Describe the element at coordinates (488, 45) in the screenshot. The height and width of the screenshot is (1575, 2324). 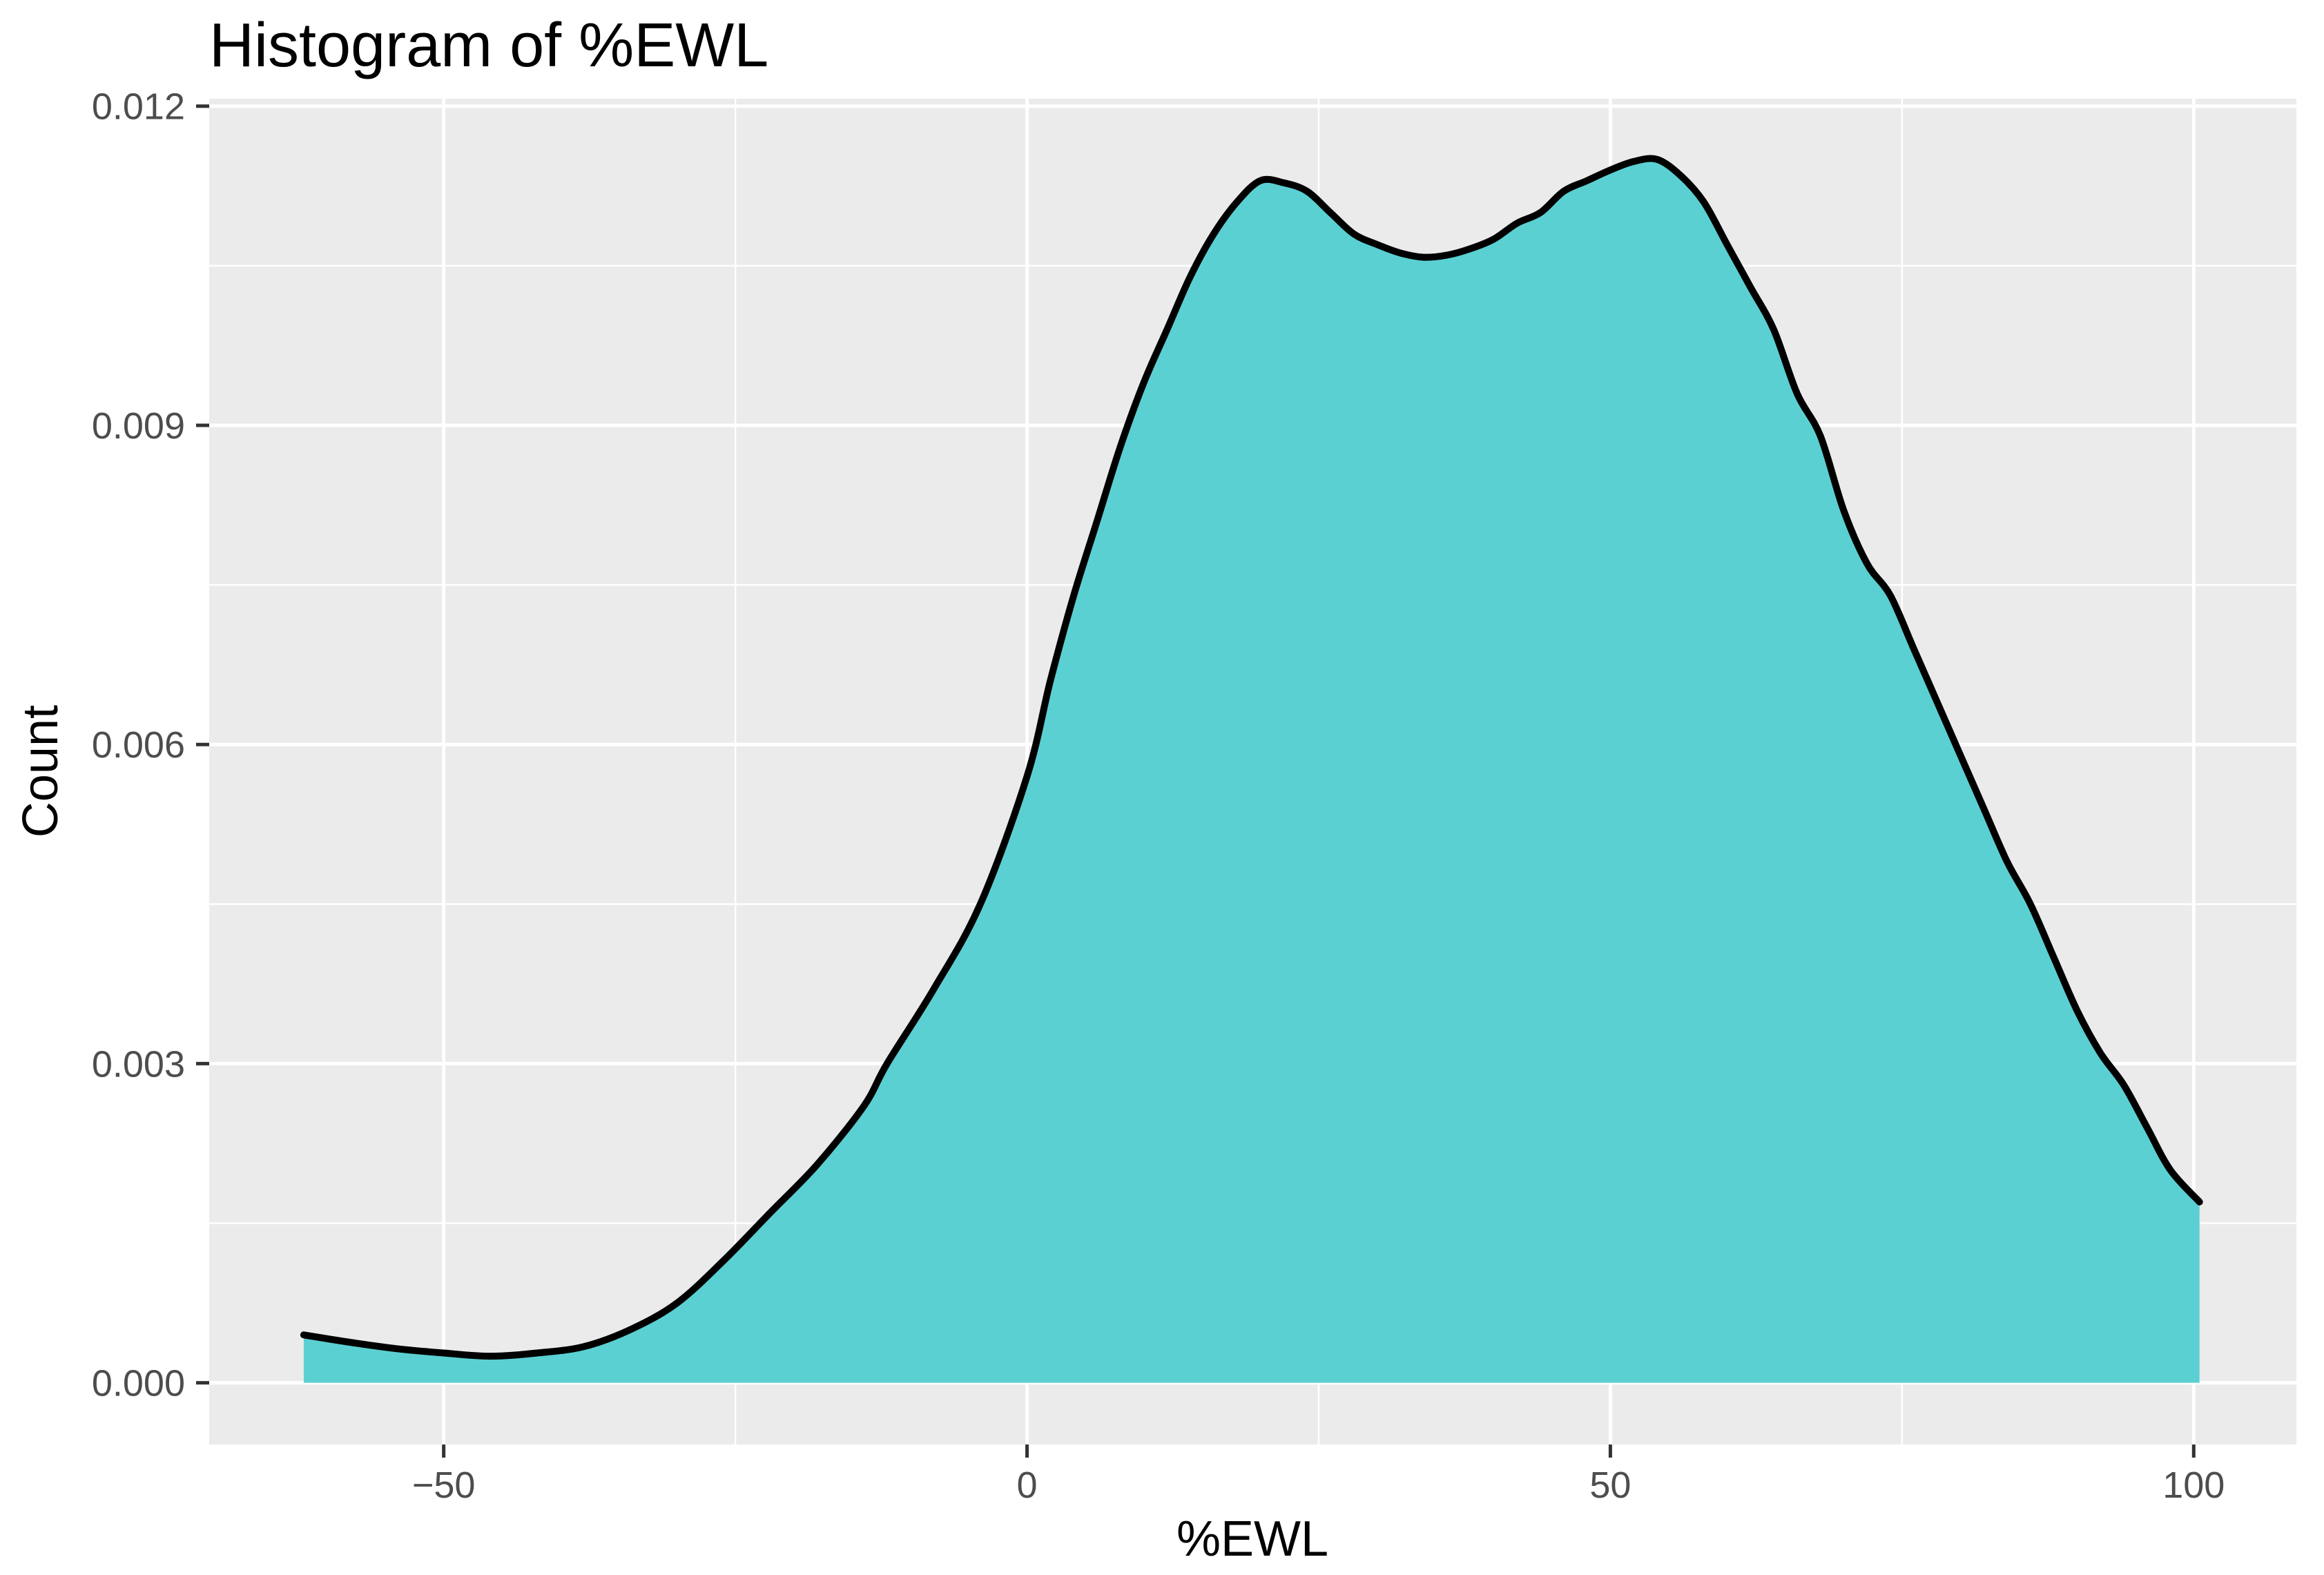
I see `plot-title: Histogram of %EWL` at that location.